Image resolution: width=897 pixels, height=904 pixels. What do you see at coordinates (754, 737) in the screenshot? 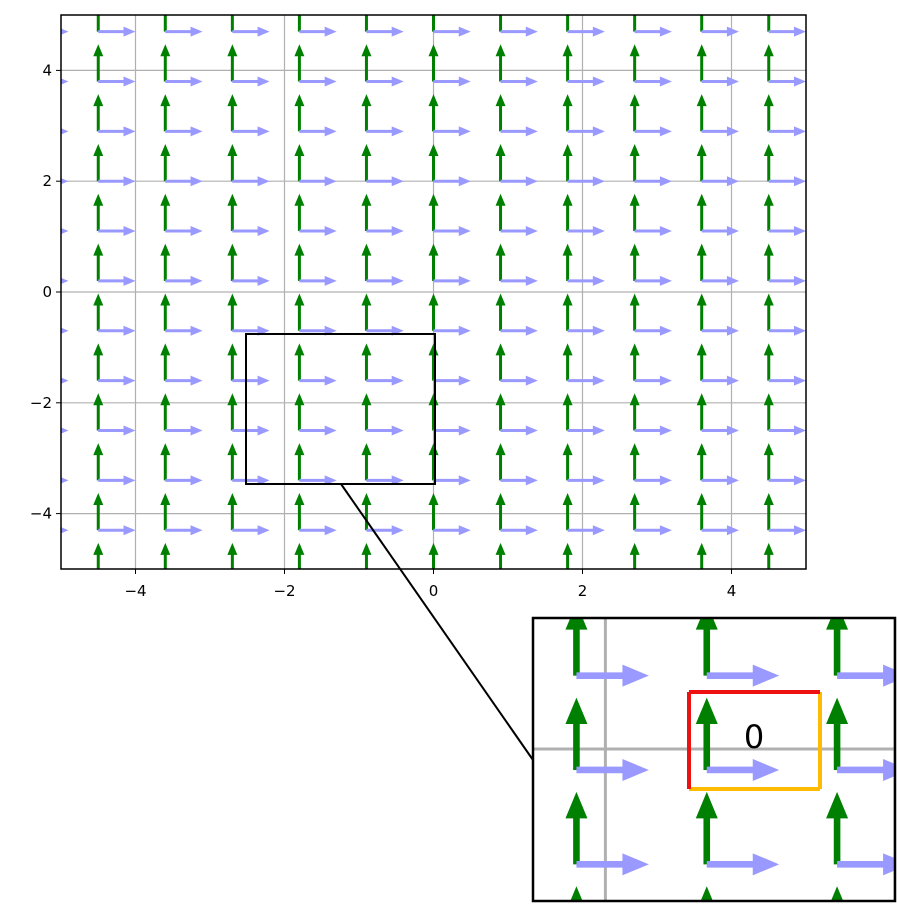
I see `cell-label: 0` at bounding box center [754, 737].